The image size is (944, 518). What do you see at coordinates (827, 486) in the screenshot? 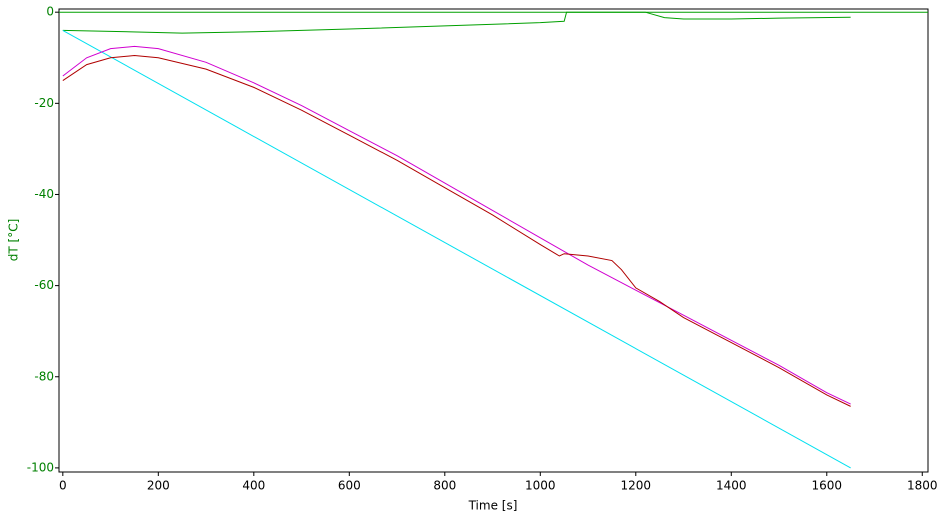
I see `x-tick-label: 1600` at bounding box center [827, 486].